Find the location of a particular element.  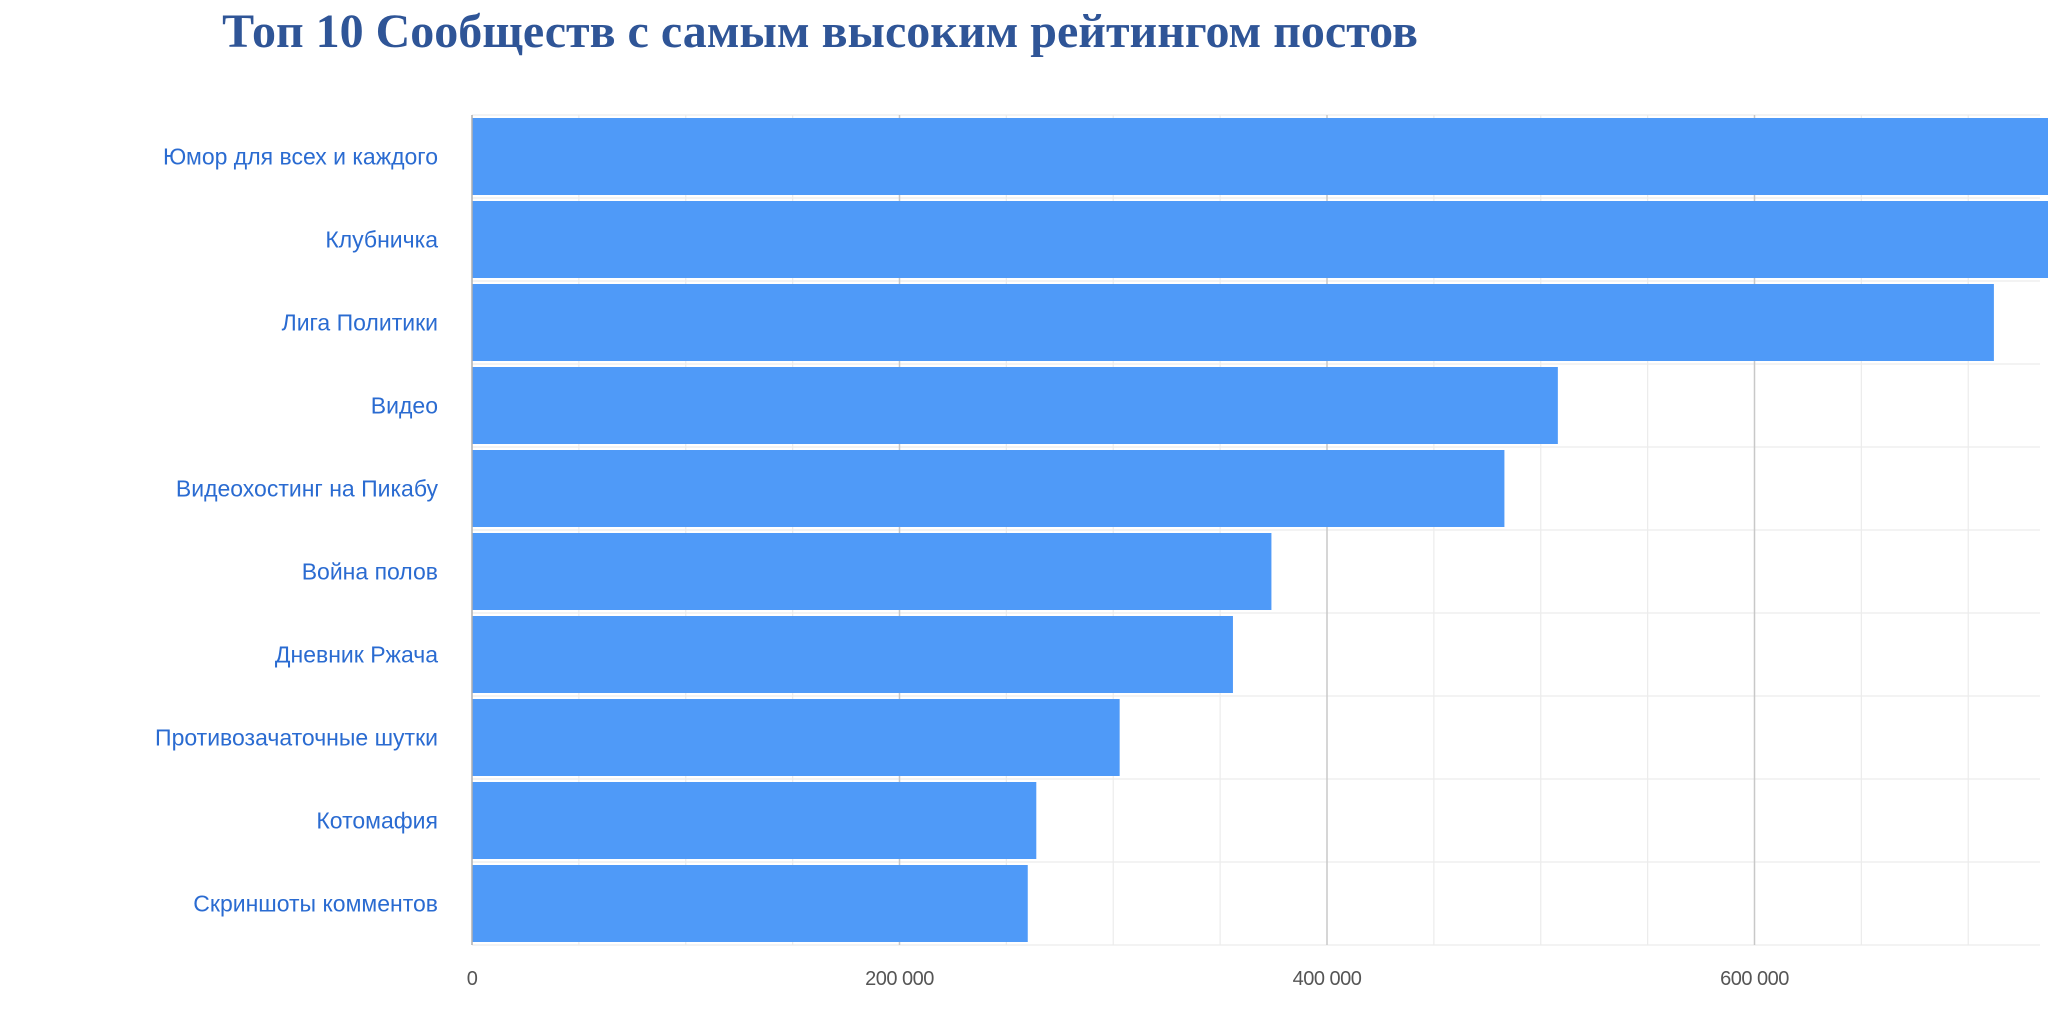

category-label: Видео is located at coordinates (404, 406).